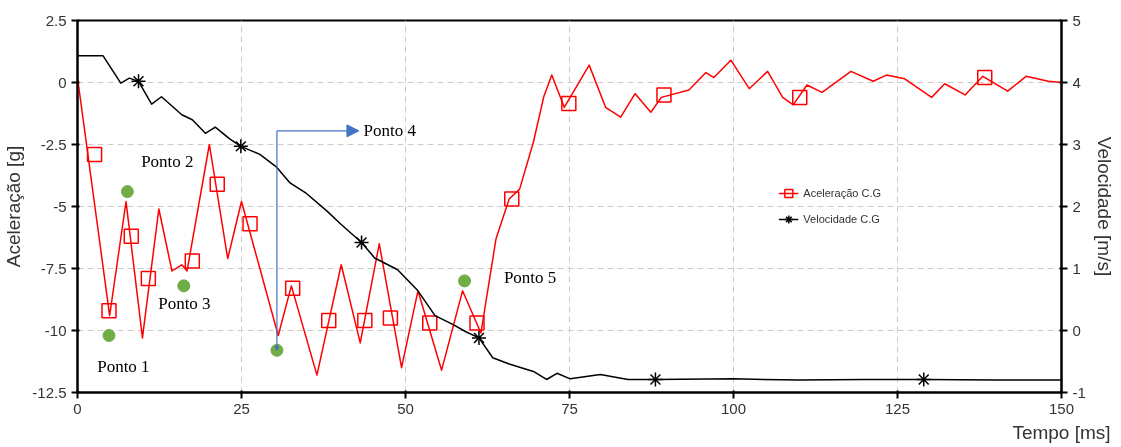 The width and height of the screenshot is (1121, 447). What do you see at coordinates (77, 408) in the screenshot?
I see `x-tick-label: 0` at bounding box center [77, 408].